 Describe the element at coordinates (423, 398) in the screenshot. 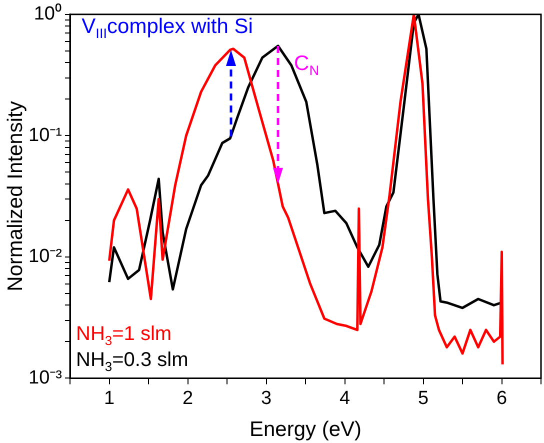

I see `x-tick-label: 5` at that location.